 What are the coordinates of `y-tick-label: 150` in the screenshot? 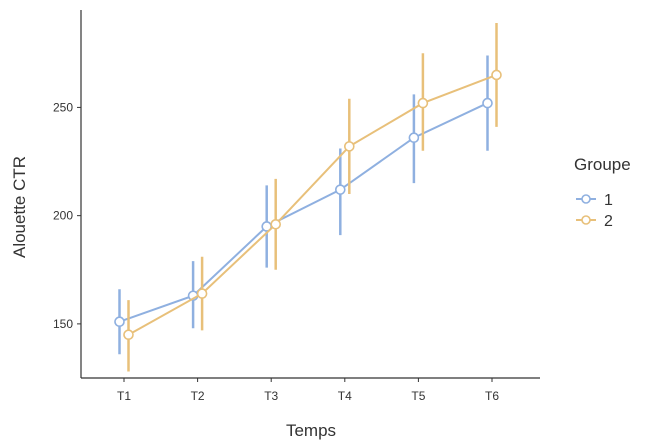 It's located at (63, 324).